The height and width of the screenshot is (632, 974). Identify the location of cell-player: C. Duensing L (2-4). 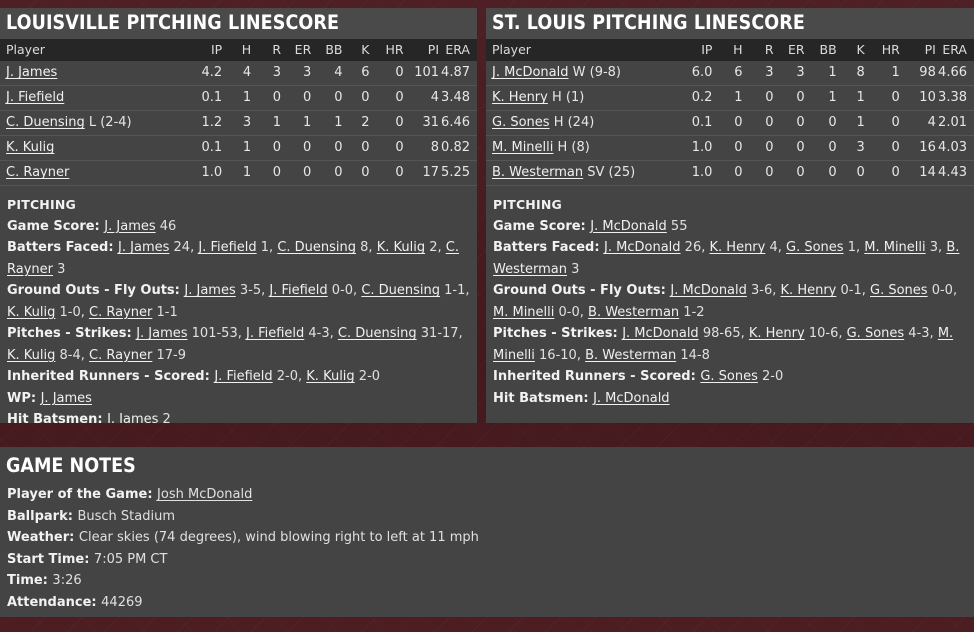
(96, 123).